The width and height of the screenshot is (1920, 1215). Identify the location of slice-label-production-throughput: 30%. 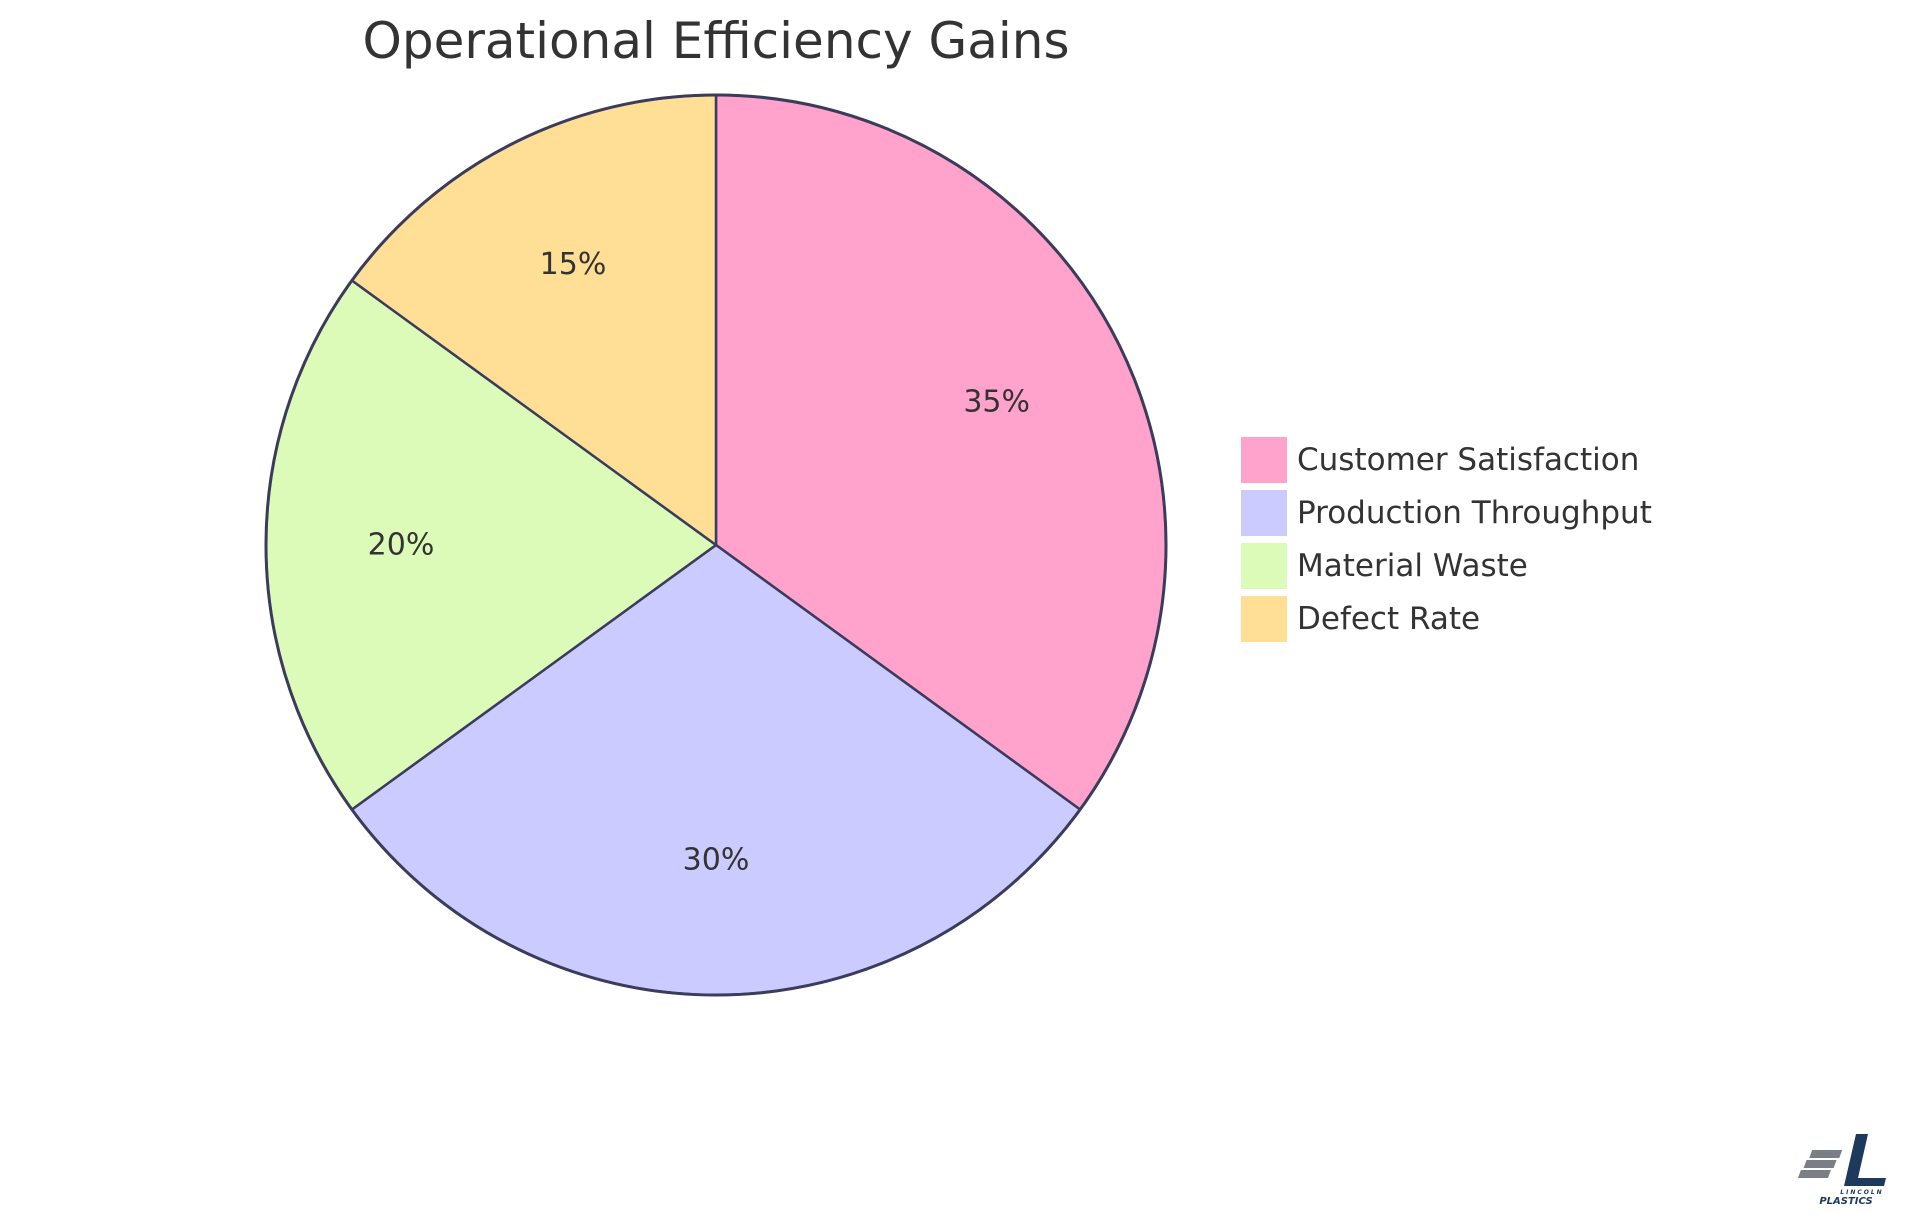
(716, 860).